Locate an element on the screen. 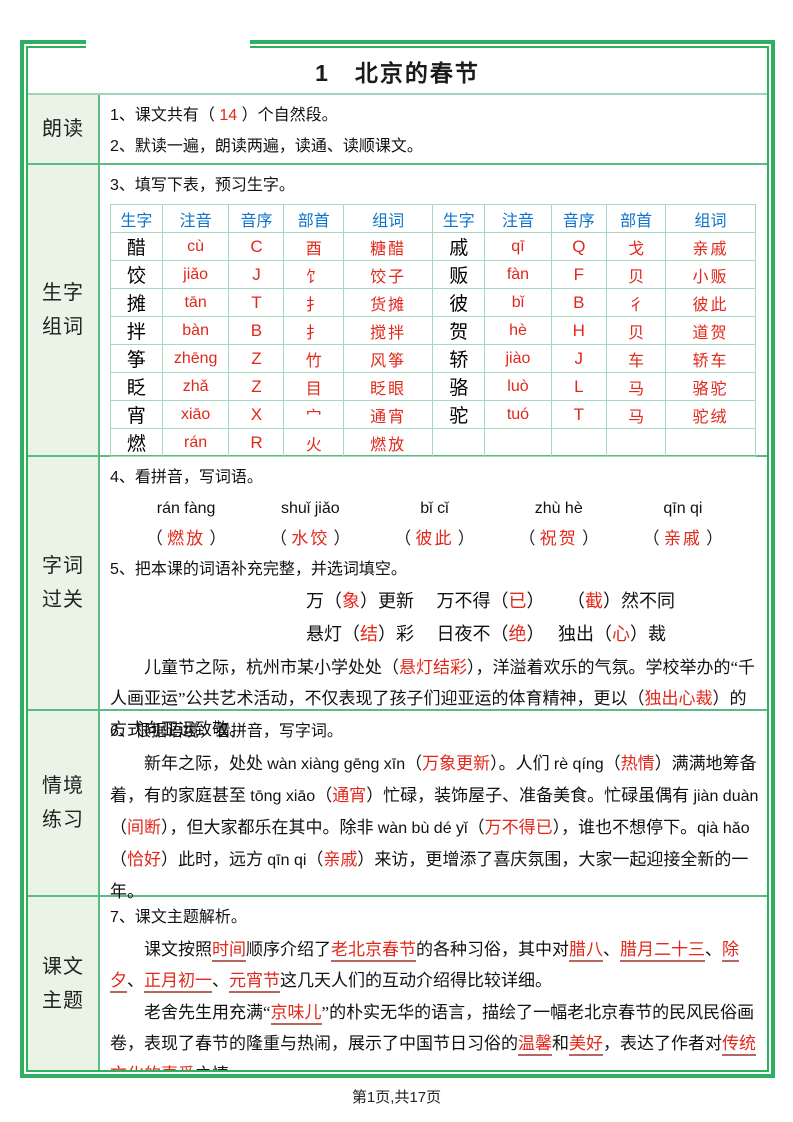 The width and height of the screenshot is (793, 1122). fill-line-1: 万（象）更新 万不得（已） （截）然不同 is located at coordinates (490, 601).